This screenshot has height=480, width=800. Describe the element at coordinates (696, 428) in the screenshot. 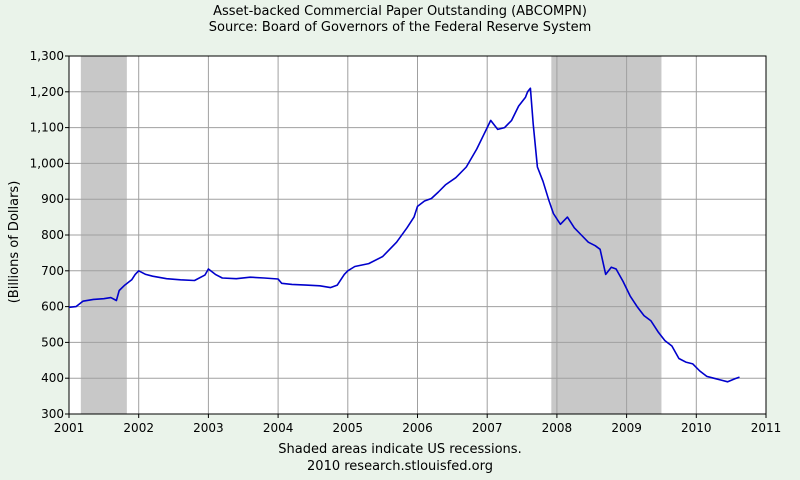

I see `x-tick-label: 2010` at that location.